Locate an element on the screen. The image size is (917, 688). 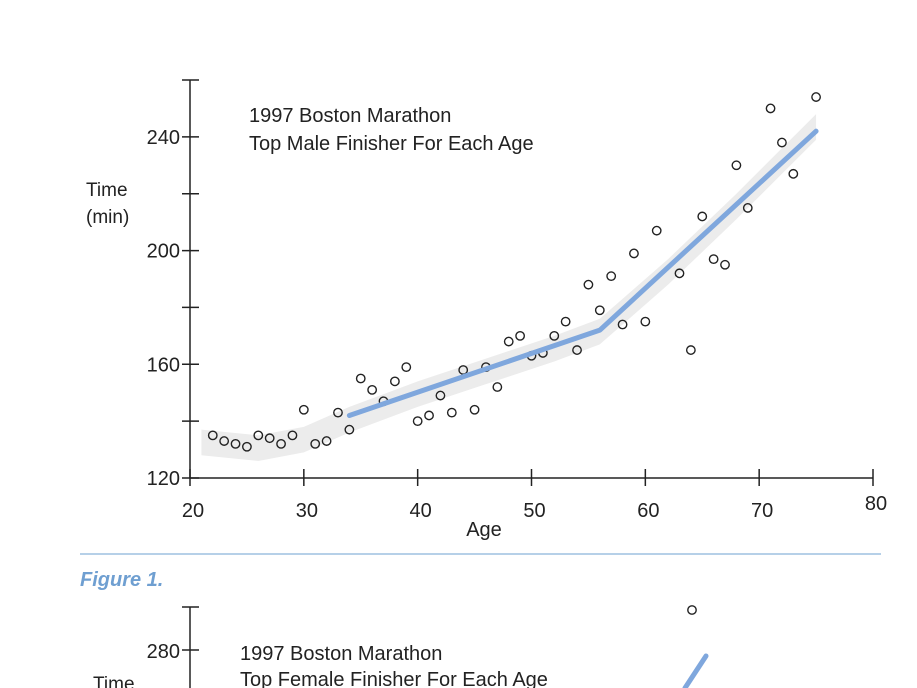
x-tick-label: 50 is located at coordinates (534, 511).